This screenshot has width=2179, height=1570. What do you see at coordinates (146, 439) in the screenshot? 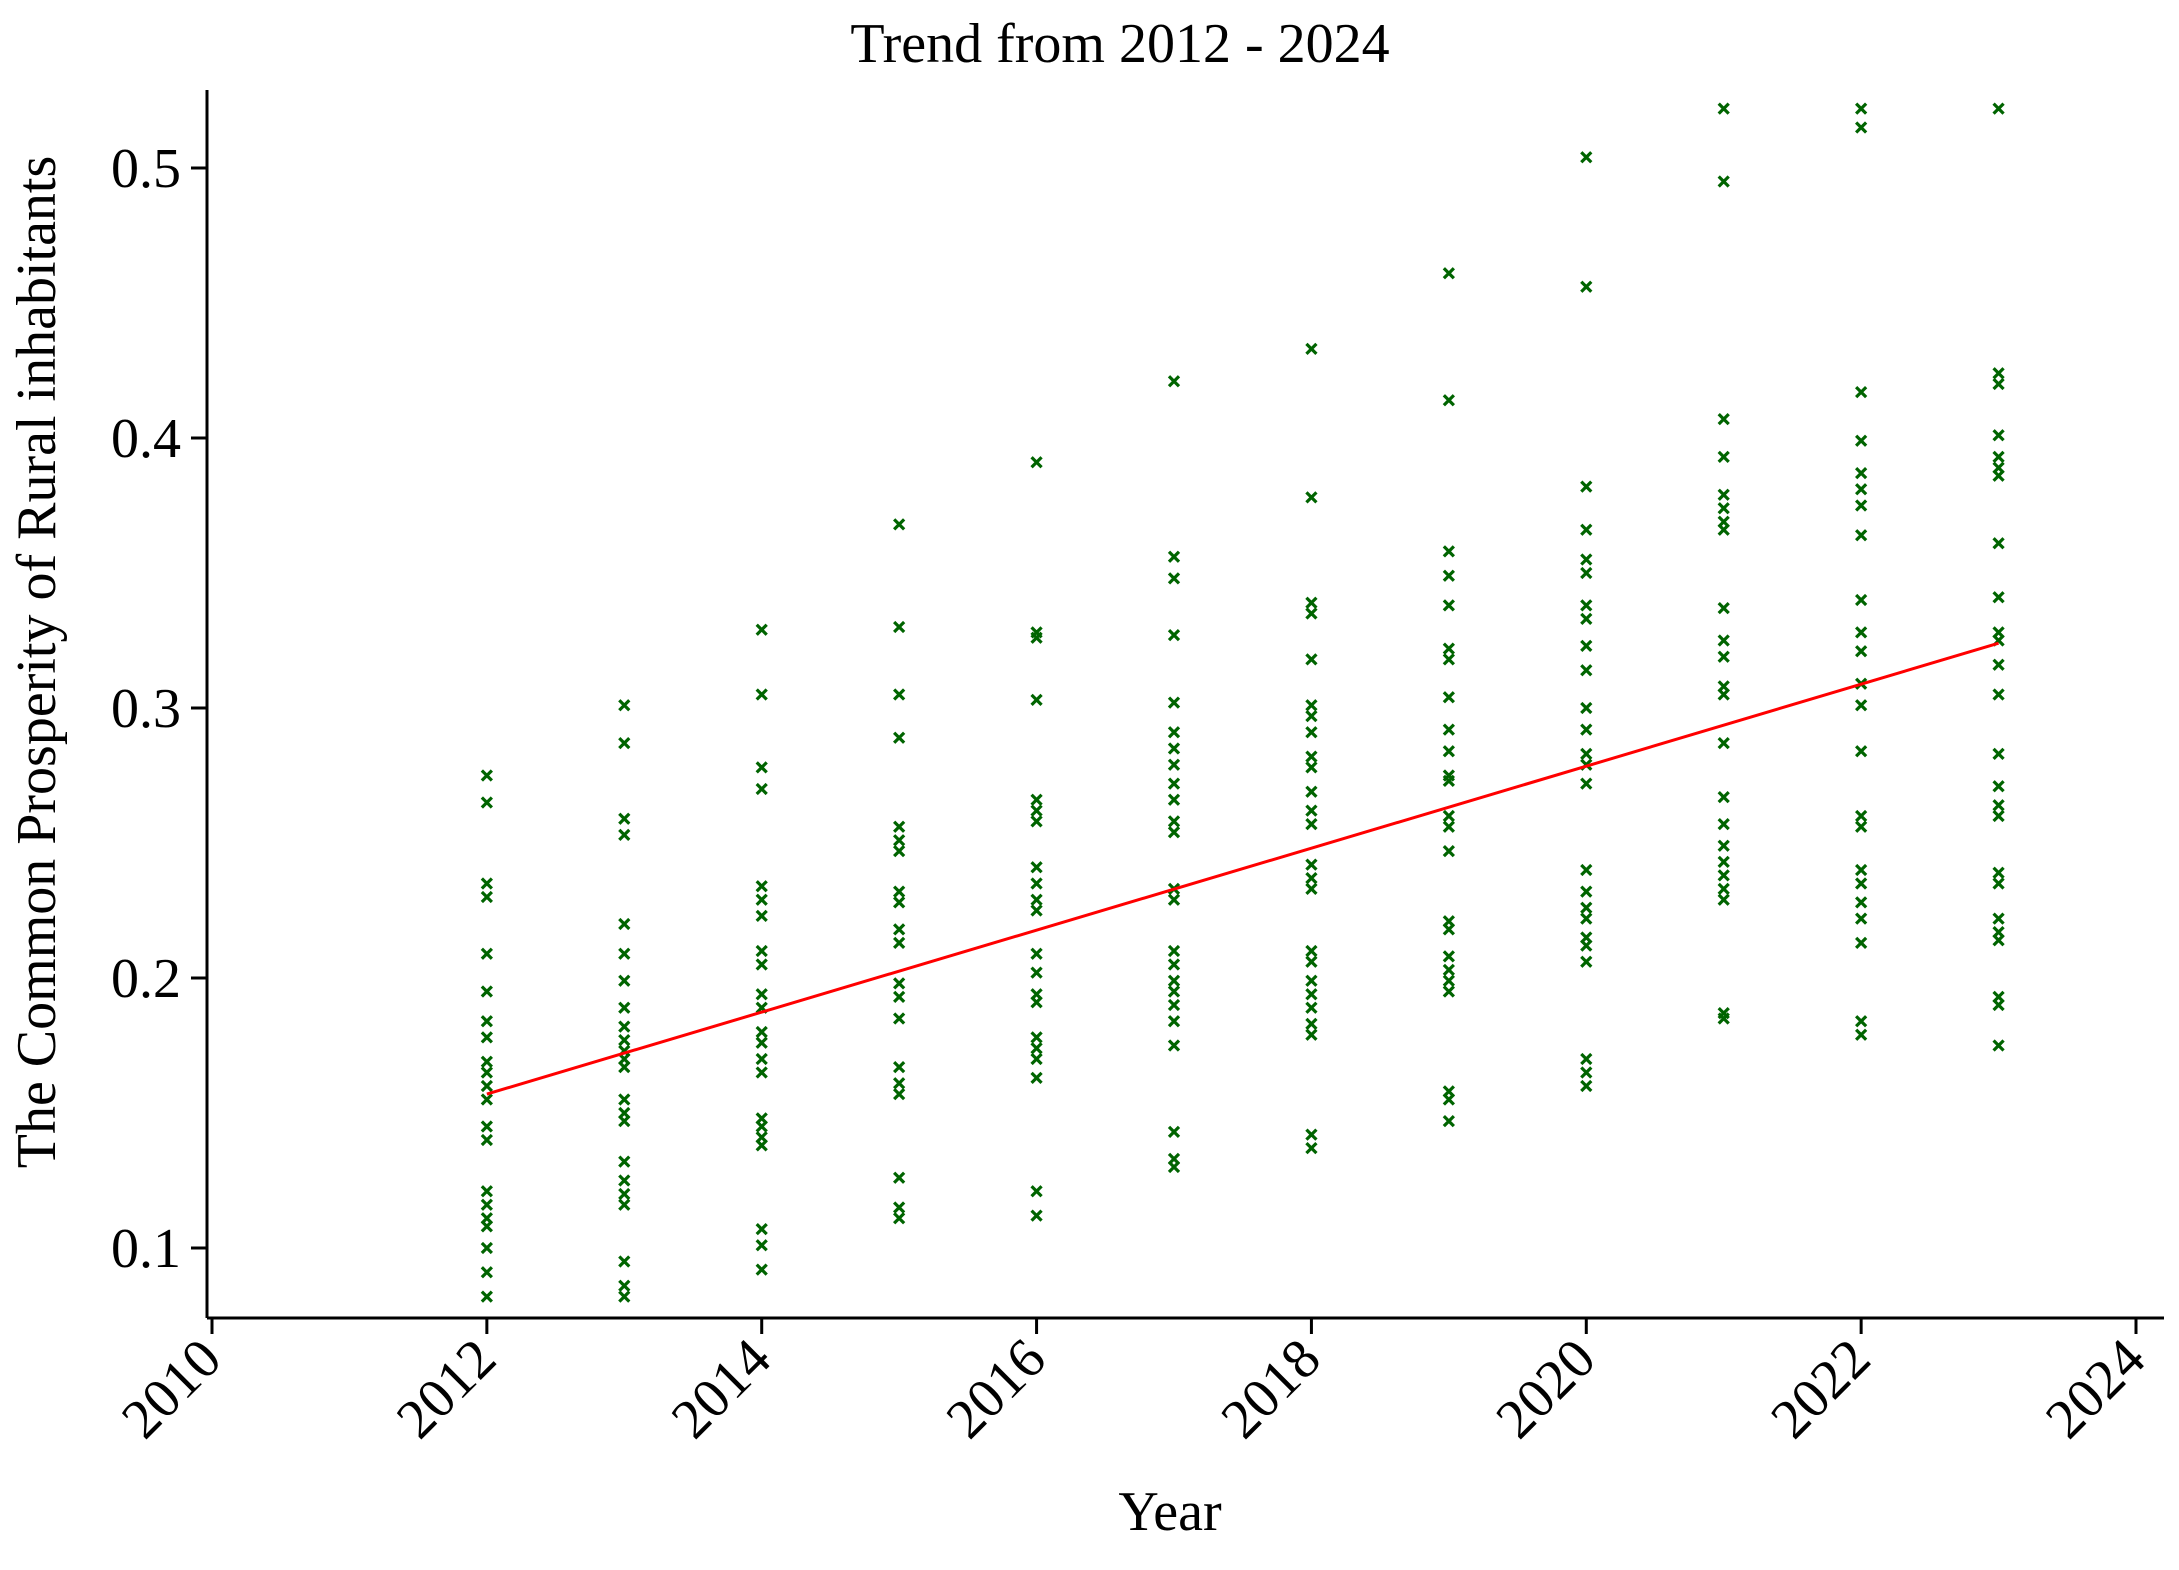
I see `y-tick-label: 0.4` at bounding box center [146, 439].